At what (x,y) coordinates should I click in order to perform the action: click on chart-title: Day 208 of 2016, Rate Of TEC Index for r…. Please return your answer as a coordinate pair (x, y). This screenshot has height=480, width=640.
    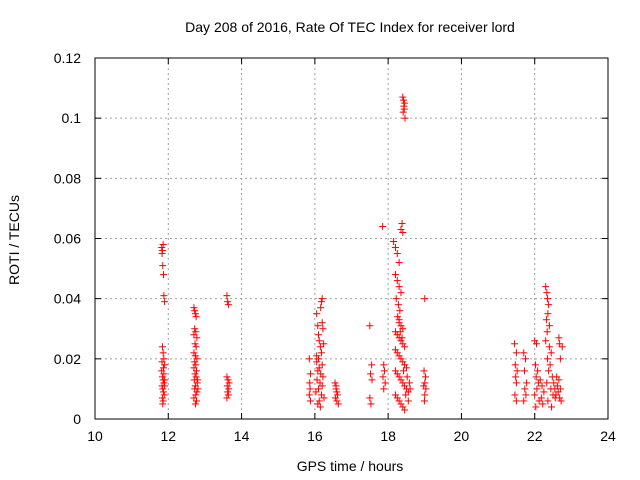
    Looking at the image, I should click on (350, 27).